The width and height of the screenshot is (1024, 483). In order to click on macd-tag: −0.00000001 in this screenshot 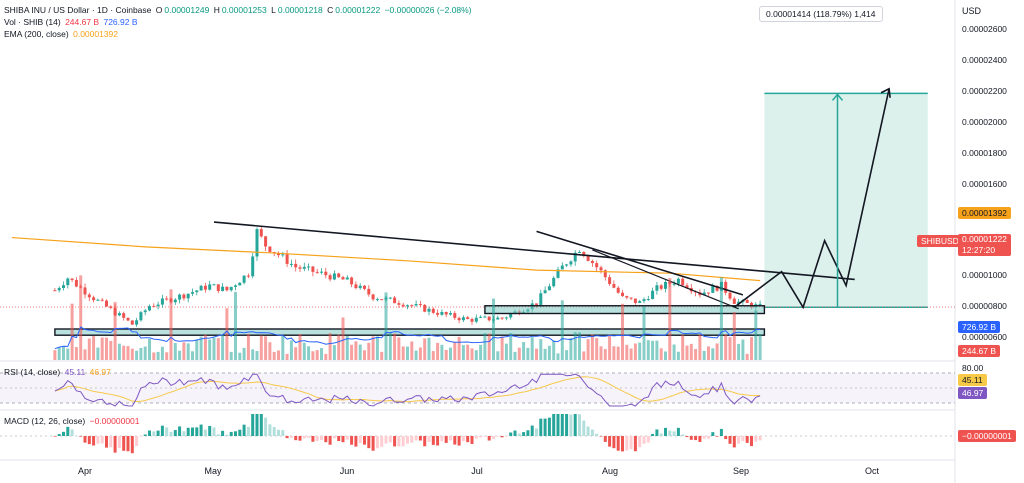, I will do `click(987, 436)`.